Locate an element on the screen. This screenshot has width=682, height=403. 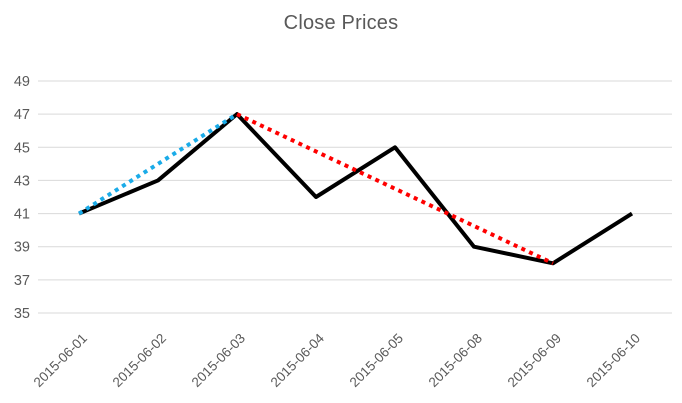
y-tick-label: 41 is located at coordinates (22, 215).